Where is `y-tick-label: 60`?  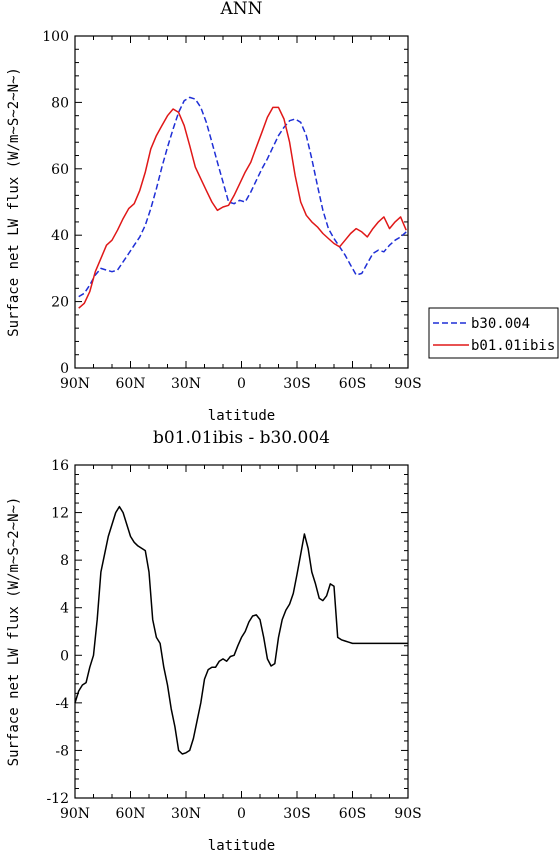 y-tick-label: 60 is located at coordinates (60, 170).